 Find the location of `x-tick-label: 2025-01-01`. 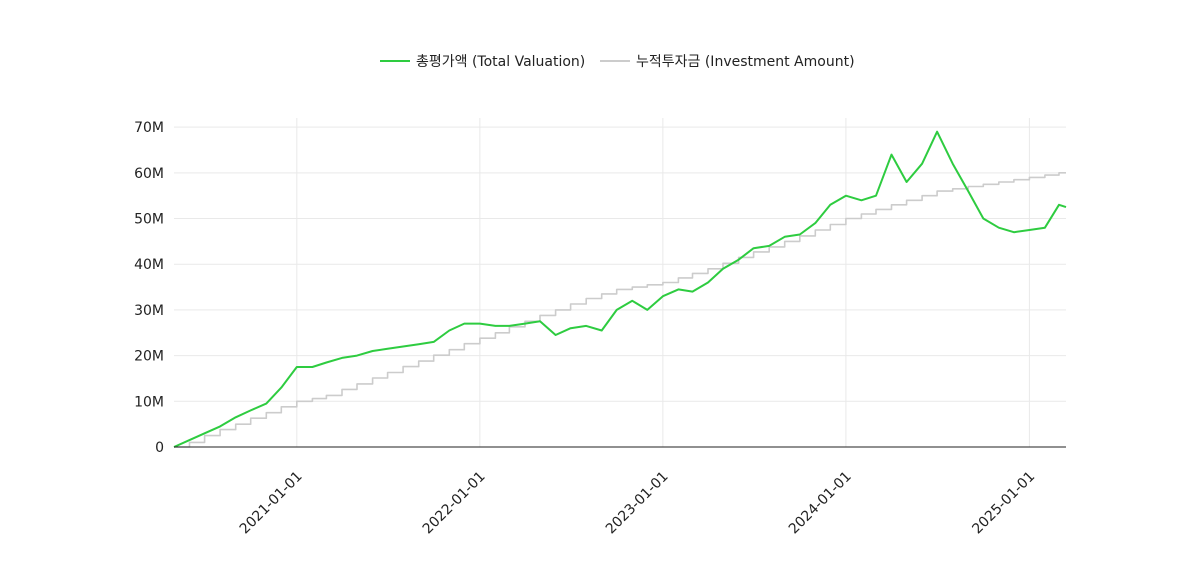

x-tick-label: 2025-01-01 is located at coordinates (1003, 503).